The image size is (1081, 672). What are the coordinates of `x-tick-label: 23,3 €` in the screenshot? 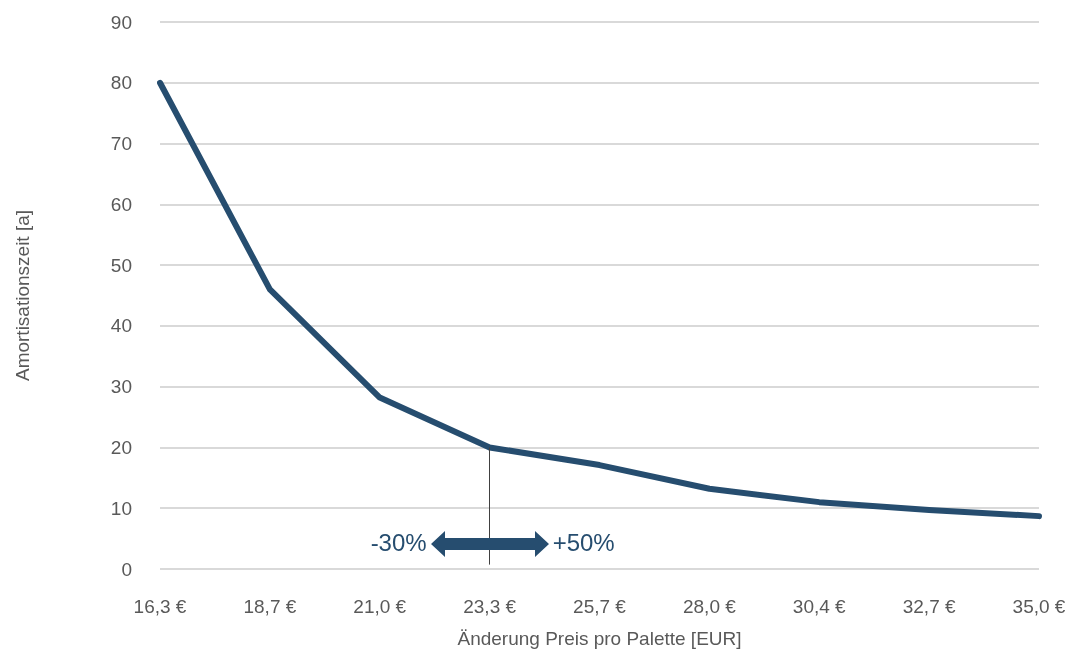 It's located at (490, 606).